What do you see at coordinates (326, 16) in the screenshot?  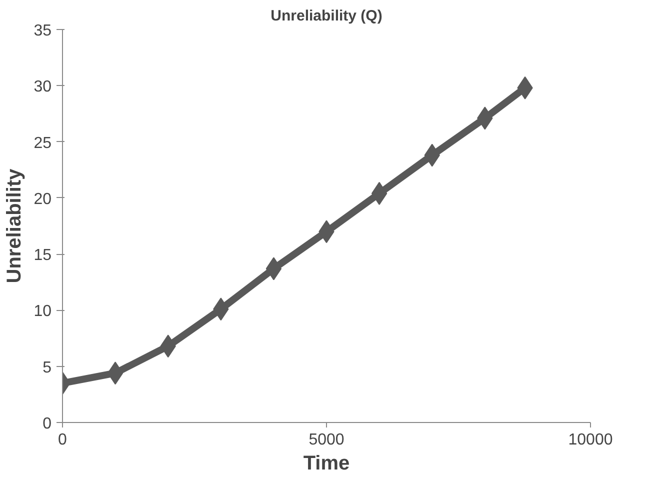 I see `chart-title: Unreliability (Q)` at bounding box center [326, 16].